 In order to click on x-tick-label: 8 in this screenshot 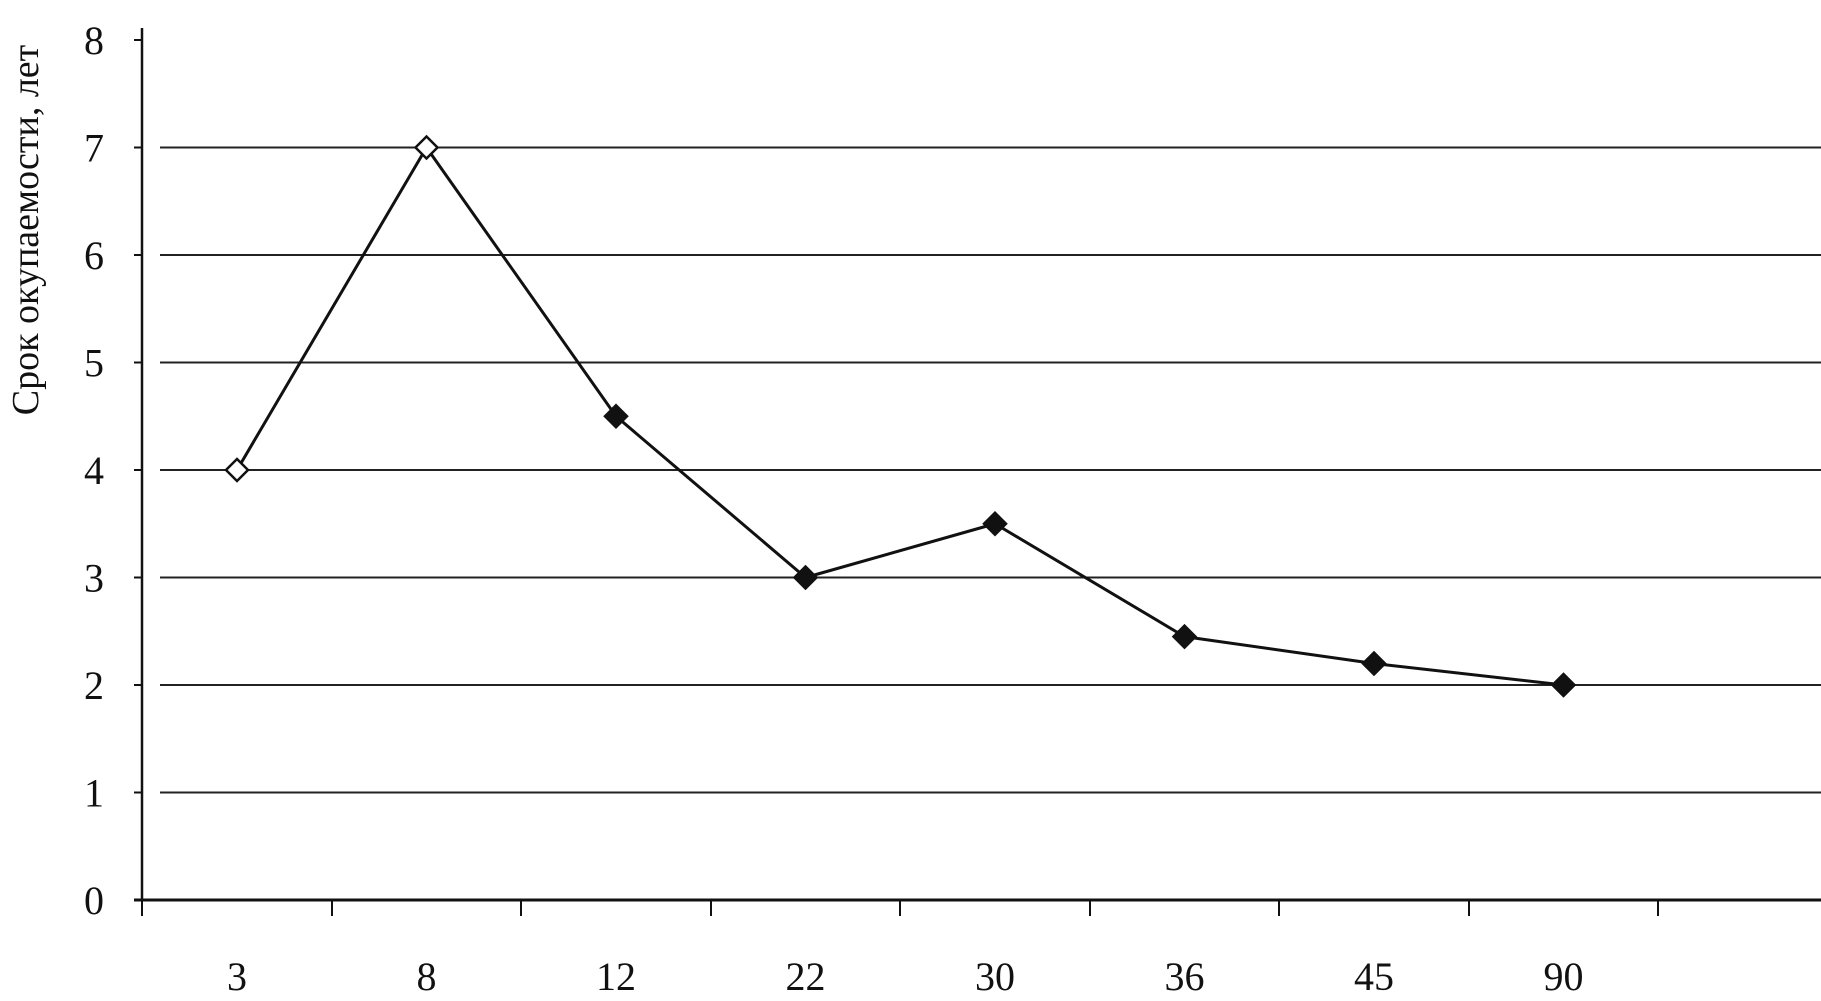, I will do `click(427, 975)`.